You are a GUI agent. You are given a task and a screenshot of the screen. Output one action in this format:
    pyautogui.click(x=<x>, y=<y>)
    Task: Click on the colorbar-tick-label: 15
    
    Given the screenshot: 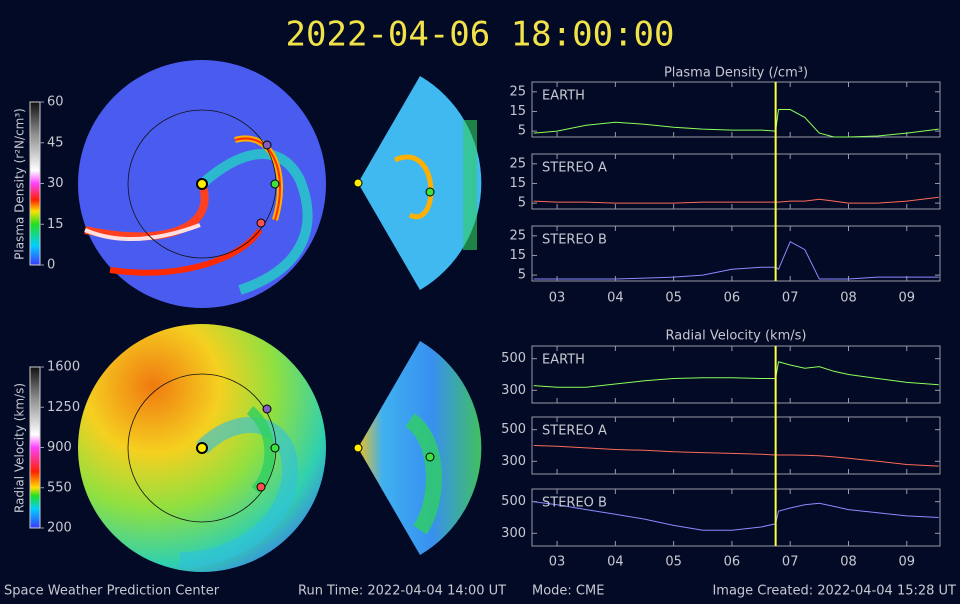 What is the action you would take?
    pyautogui.click(x=55, y=224)
    